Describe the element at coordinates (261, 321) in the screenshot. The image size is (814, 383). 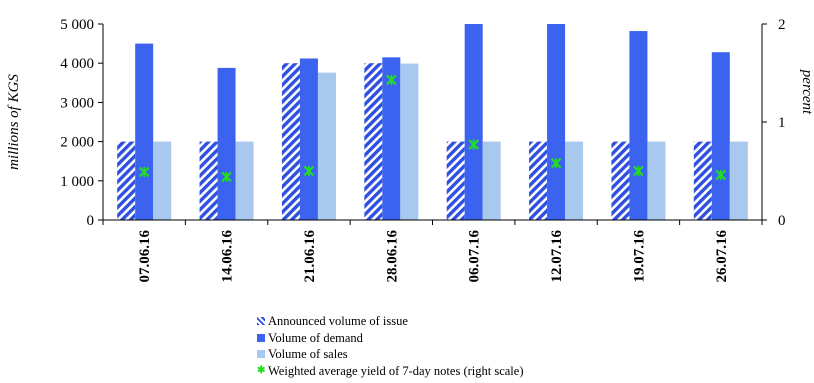
I see `legend-swatch-announced` at that location.